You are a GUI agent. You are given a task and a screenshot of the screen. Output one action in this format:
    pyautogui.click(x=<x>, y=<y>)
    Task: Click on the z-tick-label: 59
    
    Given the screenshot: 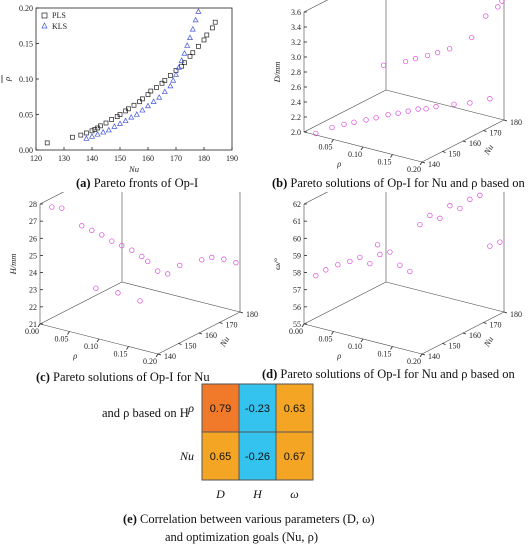 What is the action you would take?
    pyautogui.click(x=297, y=255)
    